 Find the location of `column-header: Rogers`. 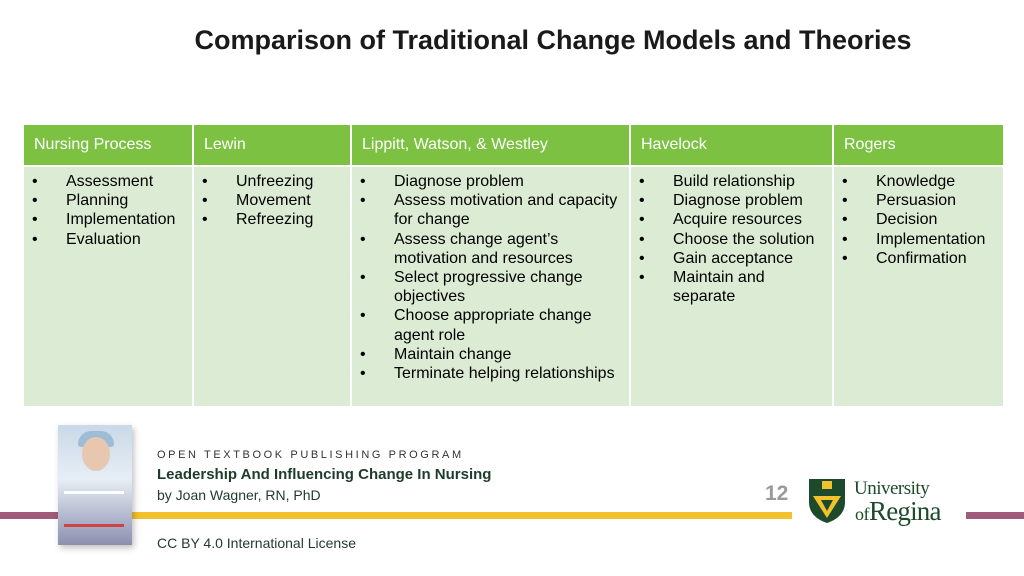

column-header: Rogers is located at coordinates (918, 146).